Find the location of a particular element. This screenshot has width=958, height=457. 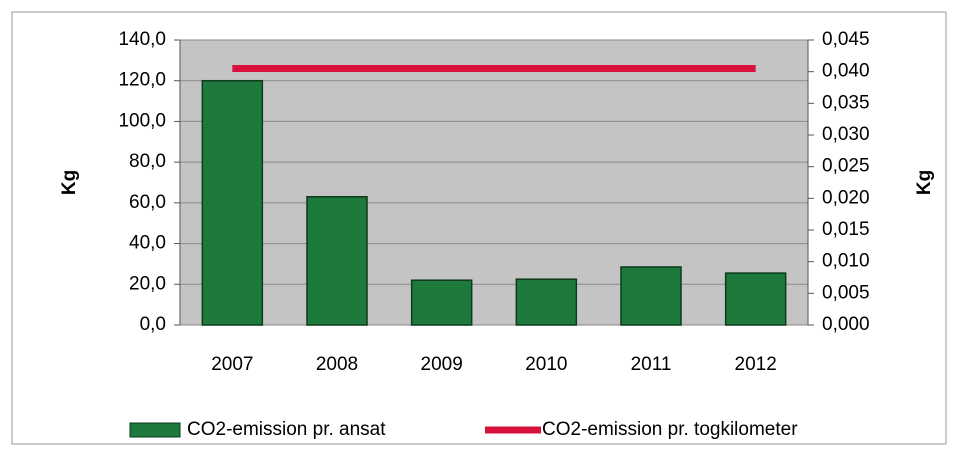

y2-tick-label: 0,020 is located at coordinates (846, 197).